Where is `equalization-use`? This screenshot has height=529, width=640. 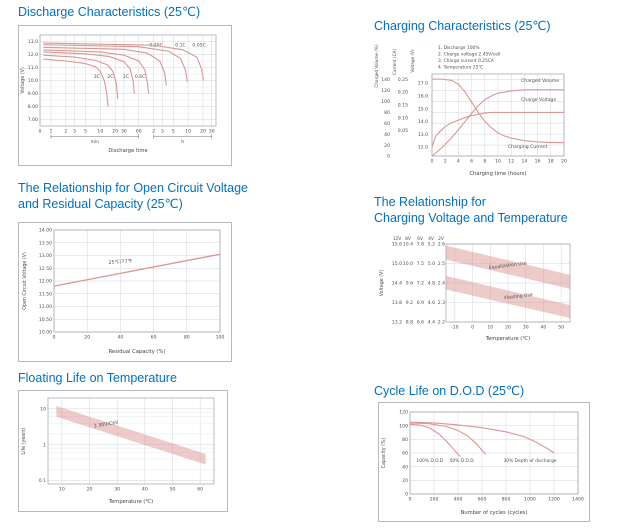
equalization-use is located at coordinates (508, 267).